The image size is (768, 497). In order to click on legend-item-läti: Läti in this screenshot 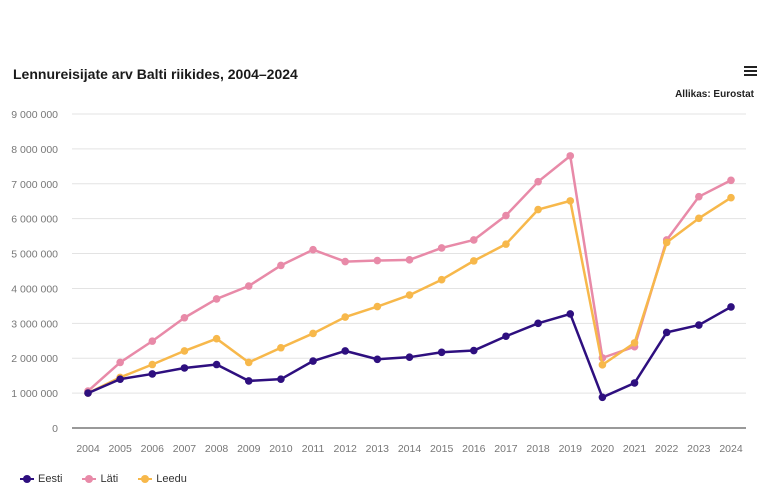, I will do `click(100, 479)`.